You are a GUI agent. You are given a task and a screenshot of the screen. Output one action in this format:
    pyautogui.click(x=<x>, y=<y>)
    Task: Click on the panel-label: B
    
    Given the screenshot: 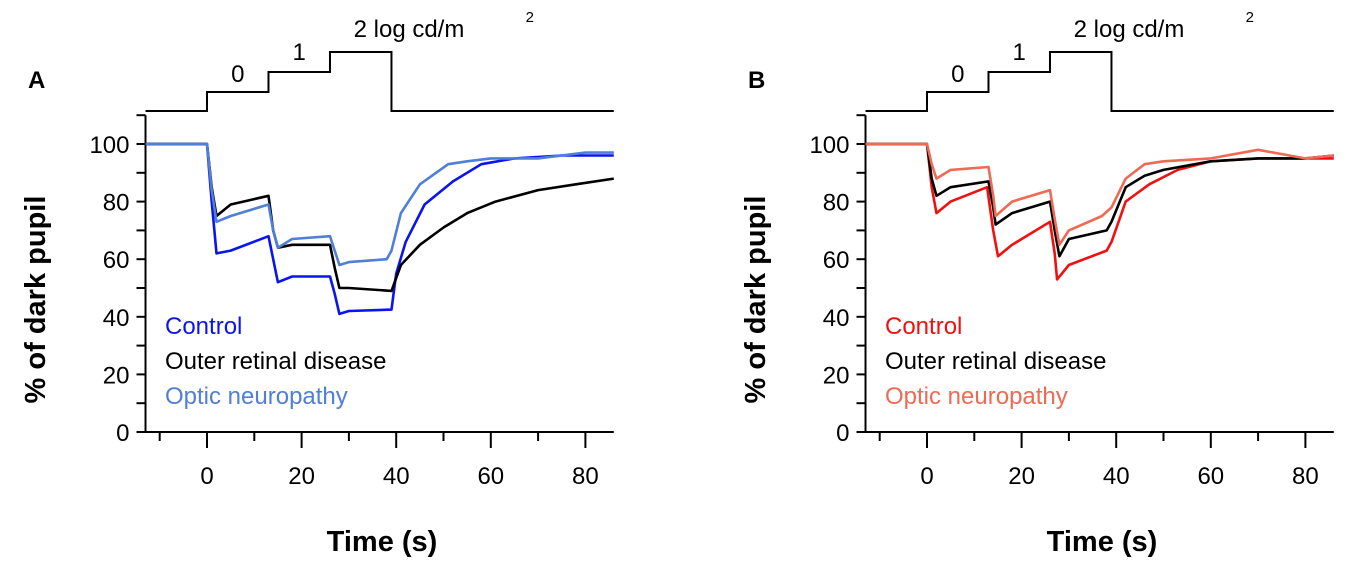 What is the action you would take?
    pyautogui.click(x=756, y=80)
    